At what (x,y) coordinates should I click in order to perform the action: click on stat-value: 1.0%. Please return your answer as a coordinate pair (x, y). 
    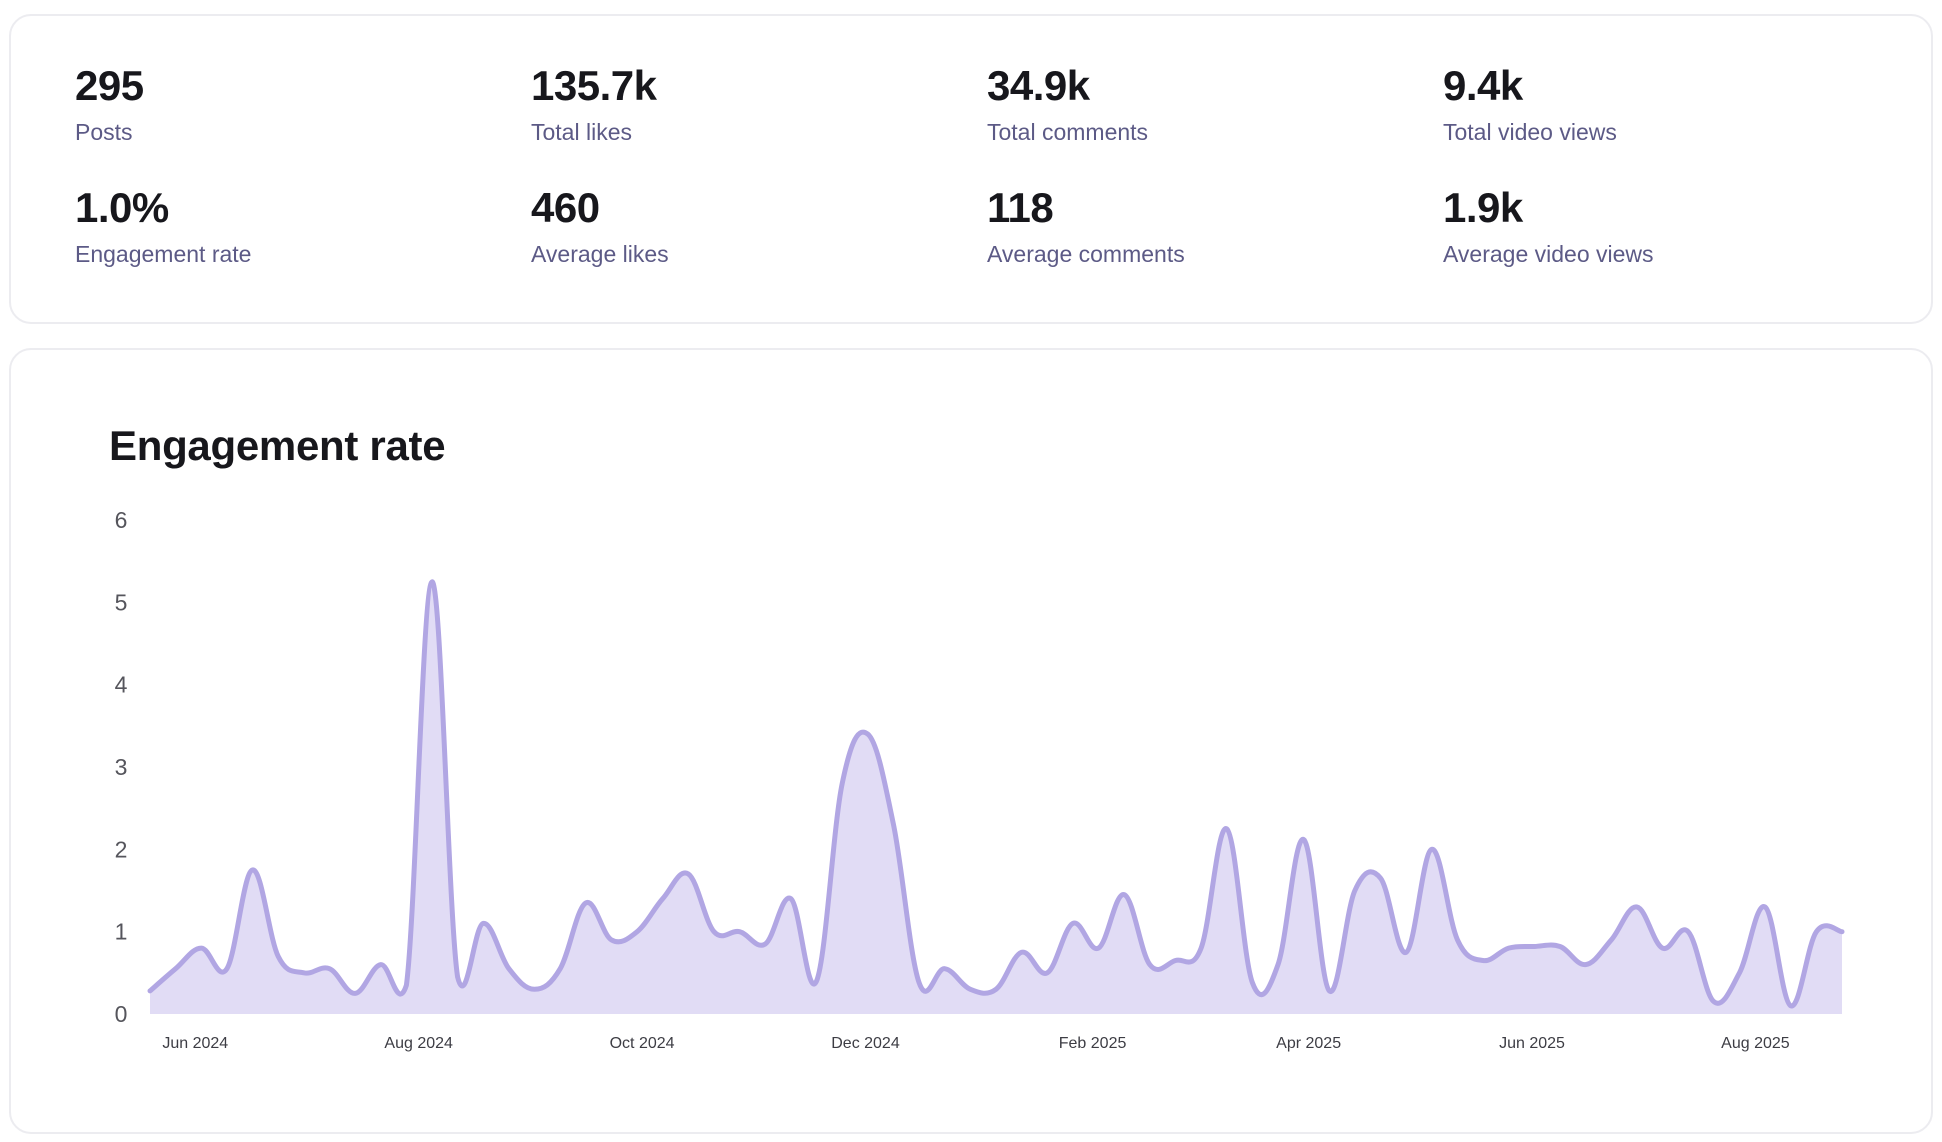
    Looking at the image, I should click on (122, 207).